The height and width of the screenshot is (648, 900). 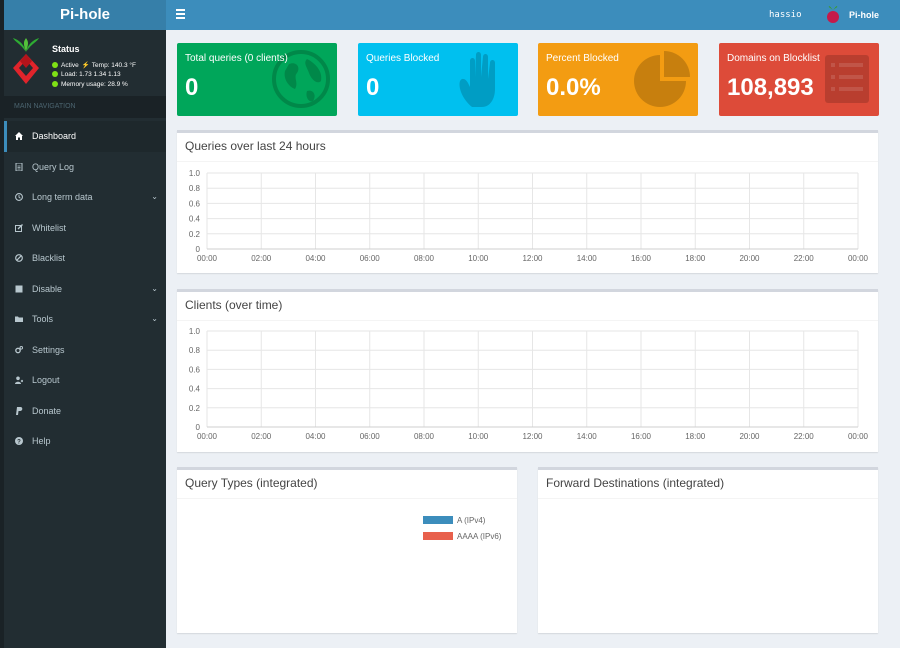 I want to click on question-circle-icon: ?, so click(x=19, y=441).